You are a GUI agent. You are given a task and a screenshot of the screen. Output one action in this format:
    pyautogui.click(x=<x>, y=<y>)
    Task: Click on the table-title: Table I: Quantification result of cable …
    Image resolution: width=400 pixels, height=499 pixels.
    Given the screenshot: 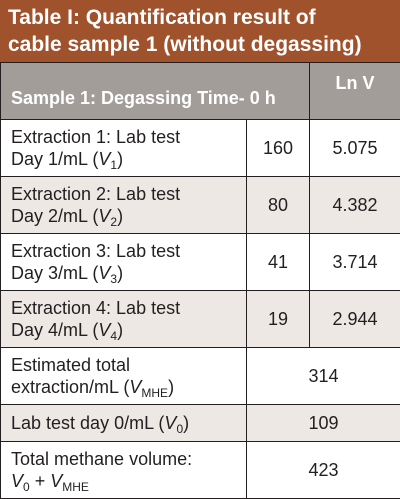 What is the action you would take?
    pyautogui.click(x=200, y=31)
    